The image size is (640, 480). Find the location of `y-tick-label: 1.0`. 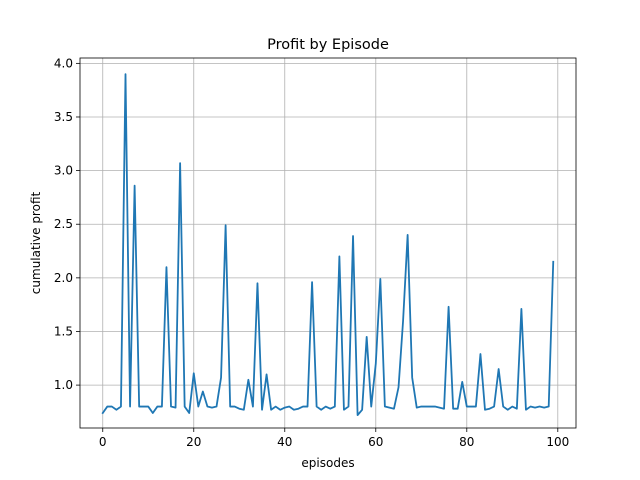

y-tick-label: 1.0 is located at coordinates (63, 385).